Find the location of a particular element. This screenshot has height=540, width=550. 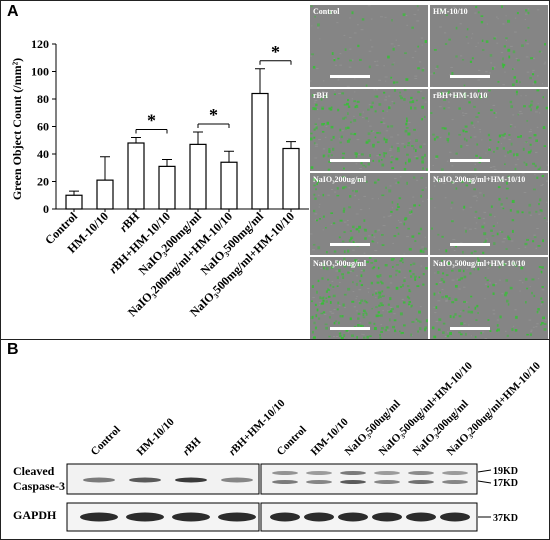

y-tick-label: 60 is located at coordinates (43, 127).